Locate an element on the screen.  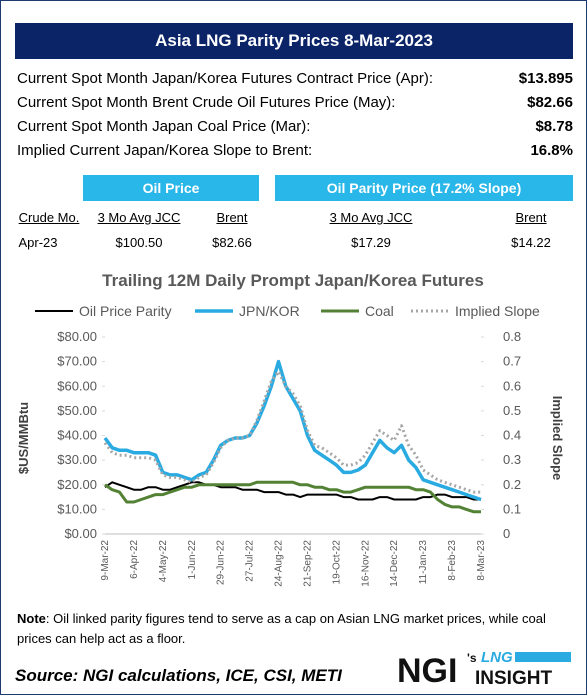
x-tick-label: 6-Apr-22 is located at coordinates (134, 559).